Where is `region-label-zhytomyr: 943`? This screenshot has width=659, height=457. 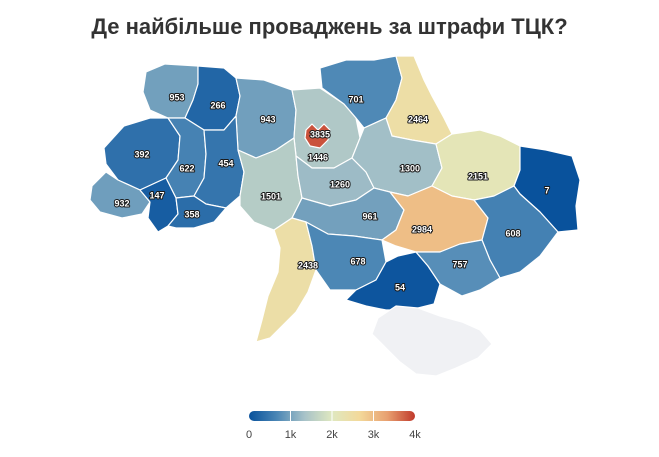
region-label-zhytomyr: 943 is located at coordinates (267, 119).